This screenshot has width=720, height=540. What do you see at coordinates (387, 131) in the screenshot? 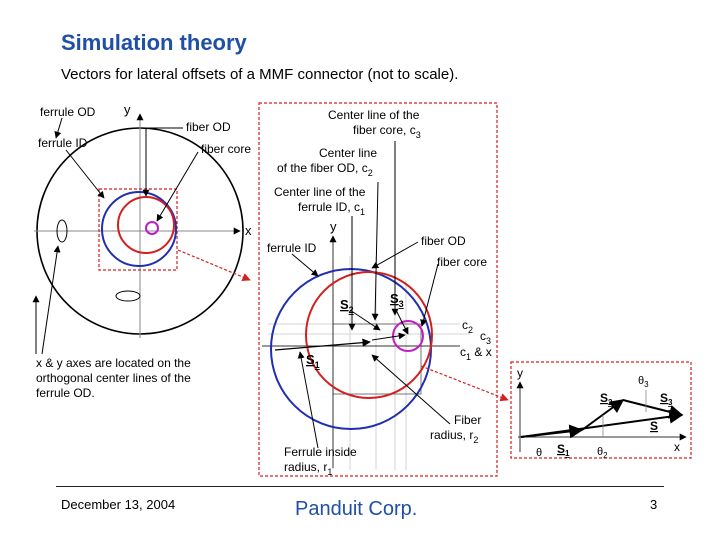
I see `center-label-c3-line2: fiber core, c3` at bounding box center [387, 131].